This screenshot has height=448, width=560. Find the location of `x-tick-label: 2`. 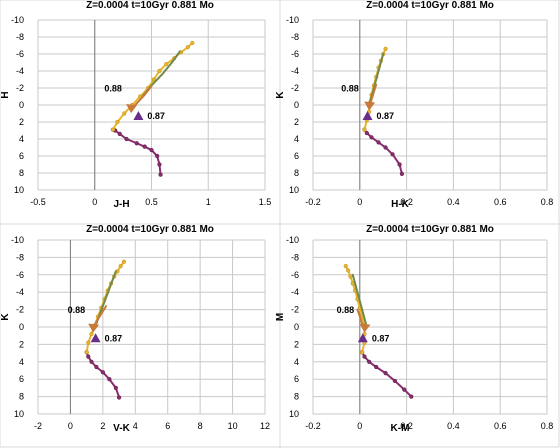

x-tick-label: 2 is located at coordinates (102, 426).